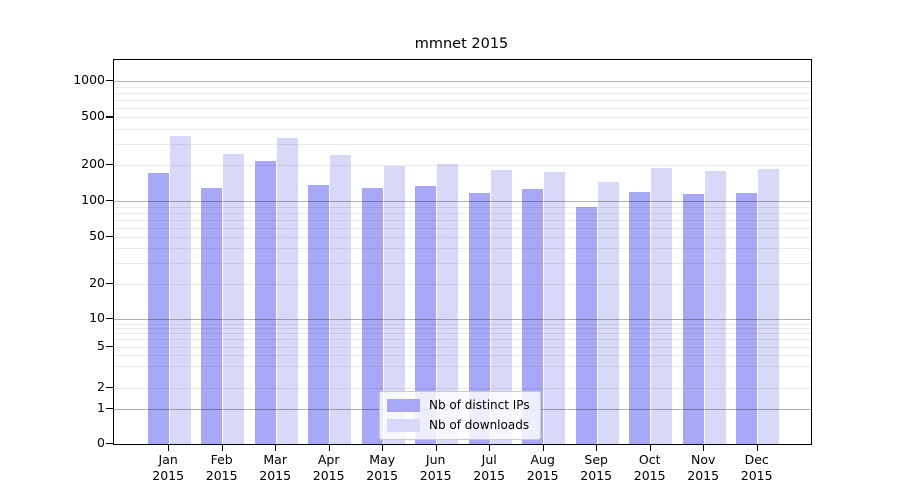 This screenshot has height=500, width=900. I want to click on legend-item-distinct-ips: Nb of distinct IPs, so click(458, 405).